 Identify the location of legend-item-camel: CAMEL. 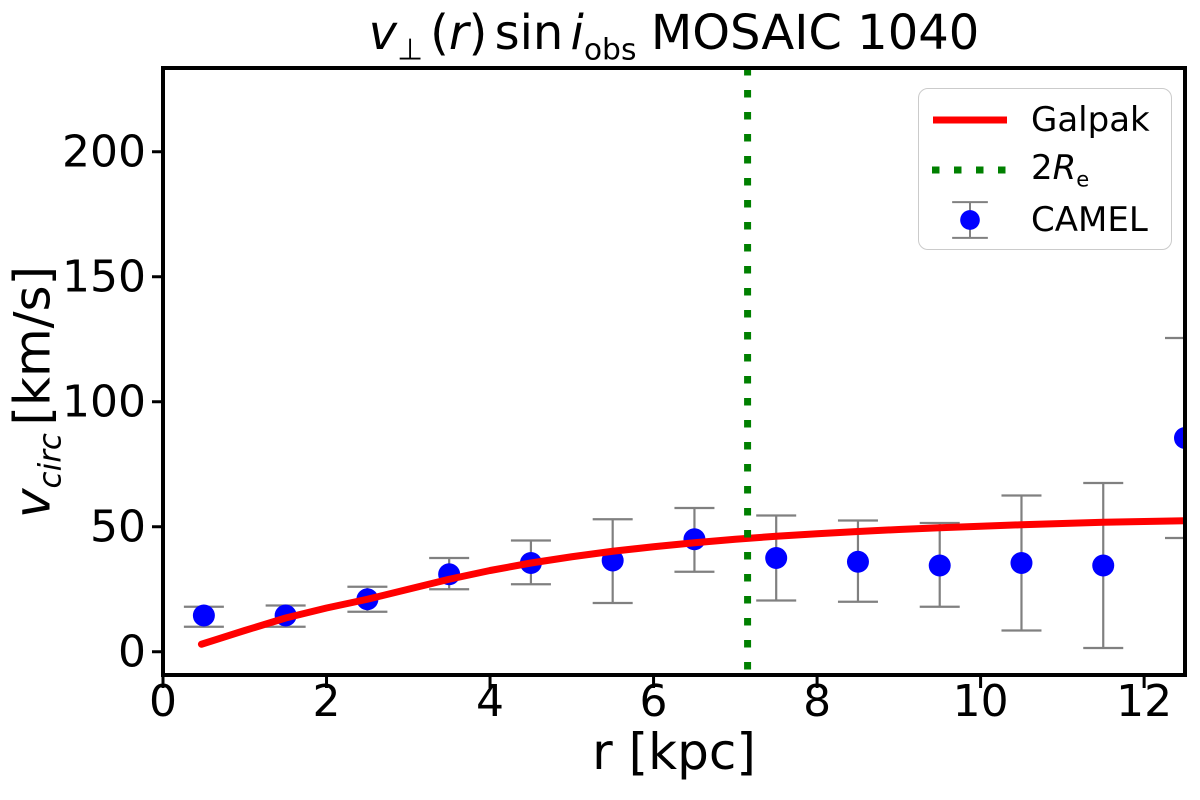
(1049, 220).